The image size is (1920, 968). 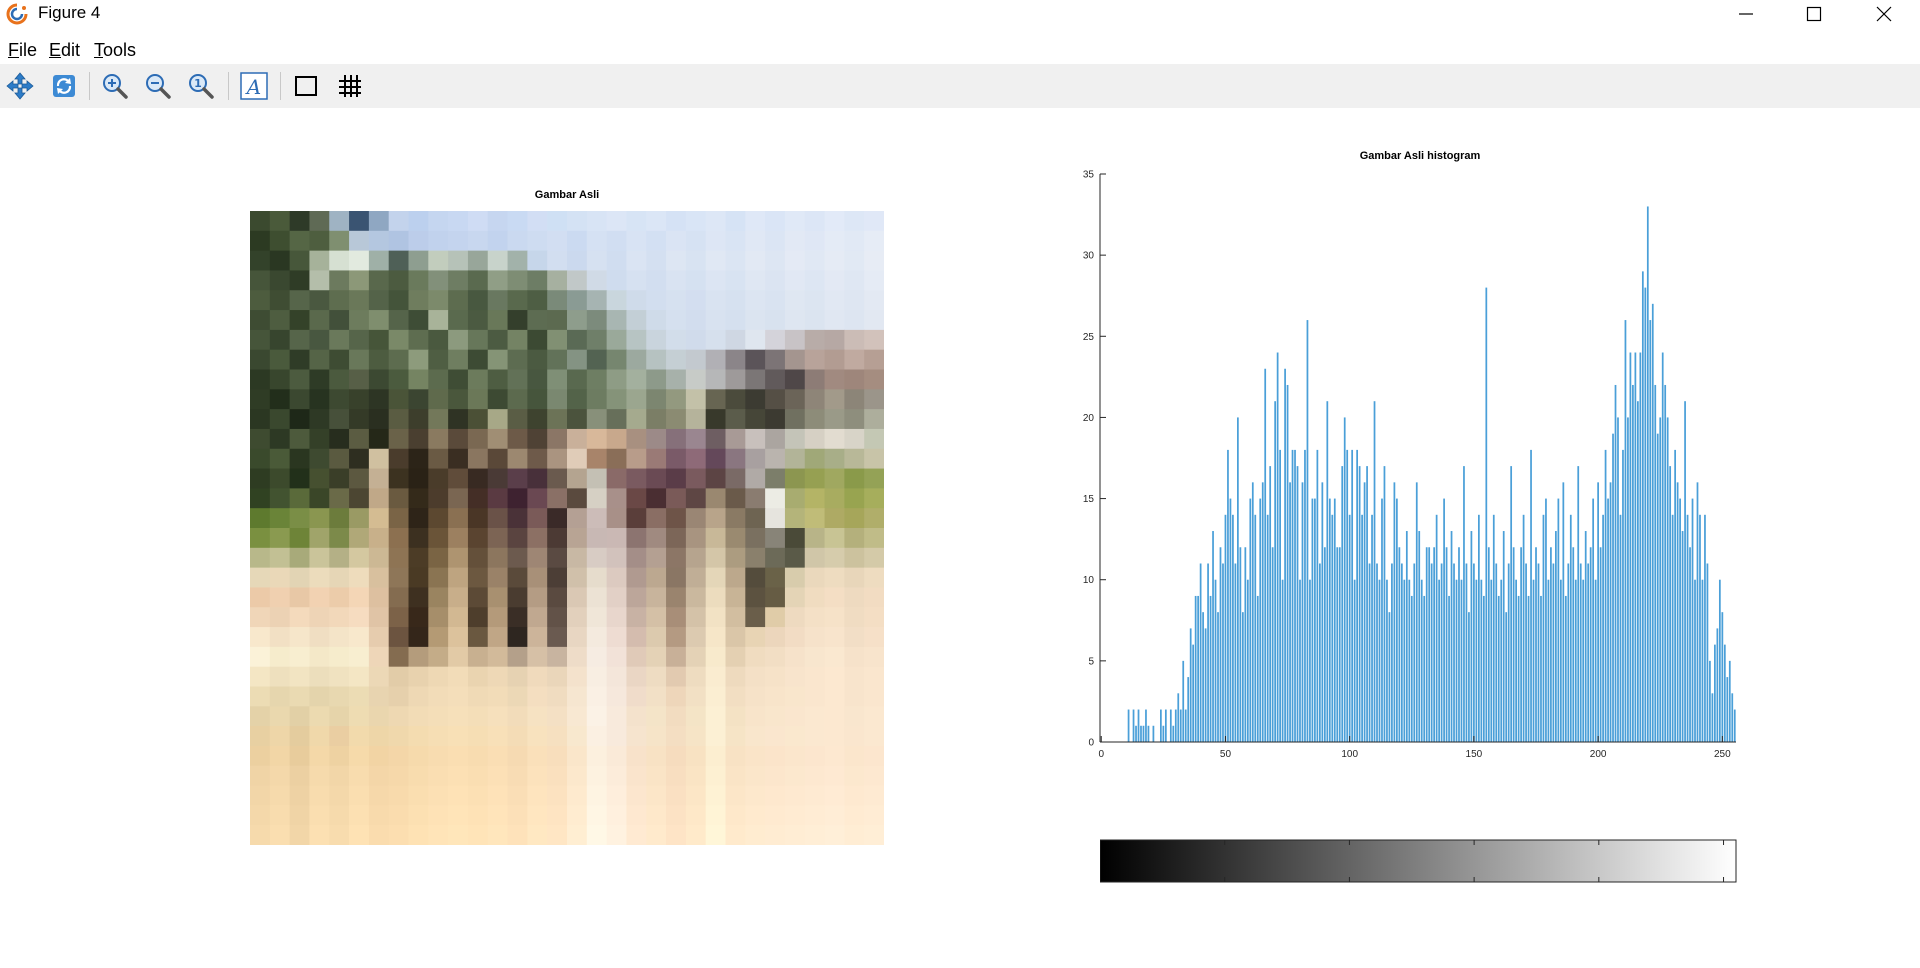 I want to click on menu-tools: Tools, so click(x=115, y=50).